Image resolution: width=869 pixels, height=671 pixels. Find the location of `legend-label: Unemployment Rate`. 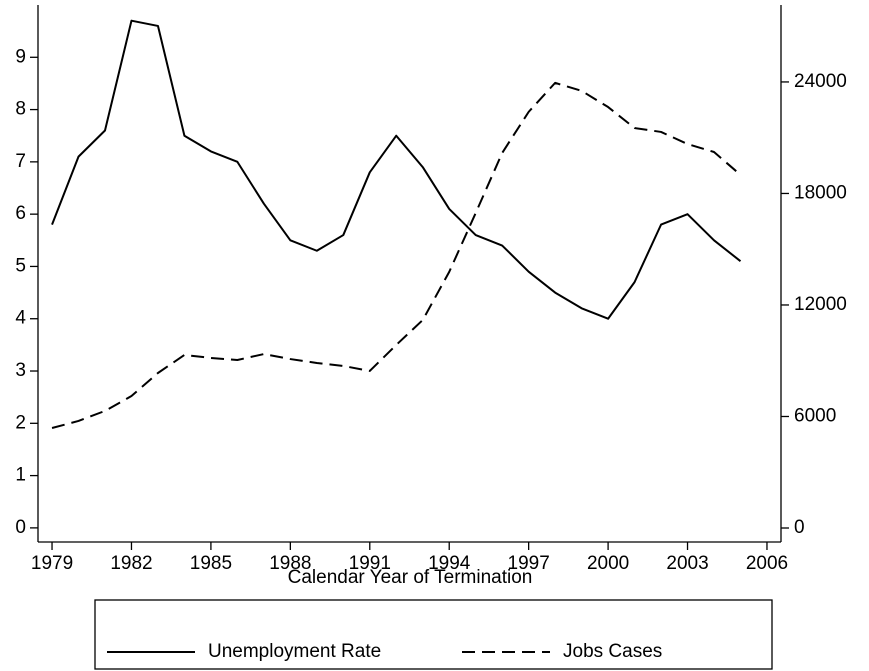

legend-label: Unemployment Rate is located at coordinates (294, 651).